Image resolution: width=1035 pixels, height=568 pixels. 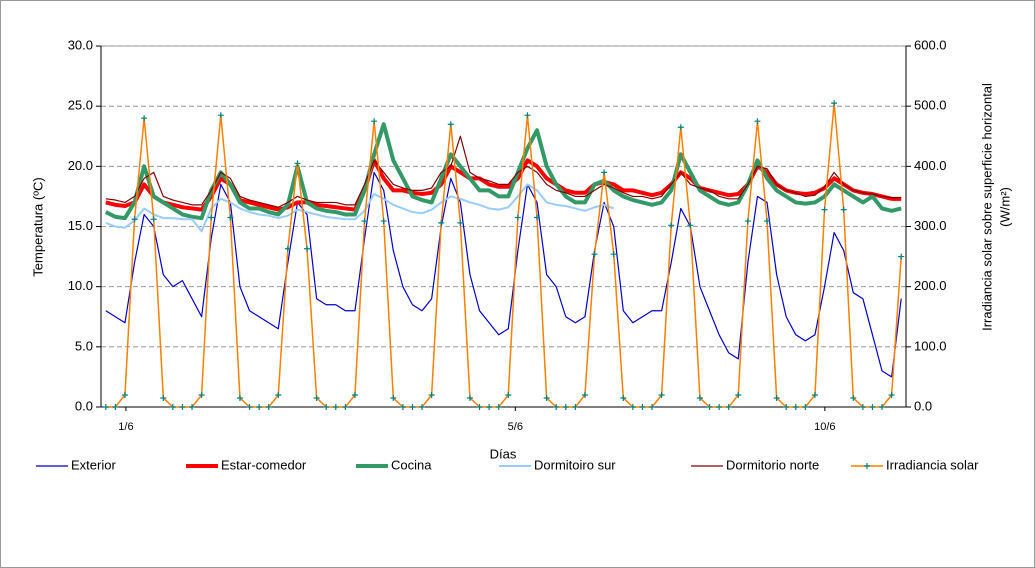 I want to click on y2-axis-title: (W/m²), so click(x=1004, y=207).